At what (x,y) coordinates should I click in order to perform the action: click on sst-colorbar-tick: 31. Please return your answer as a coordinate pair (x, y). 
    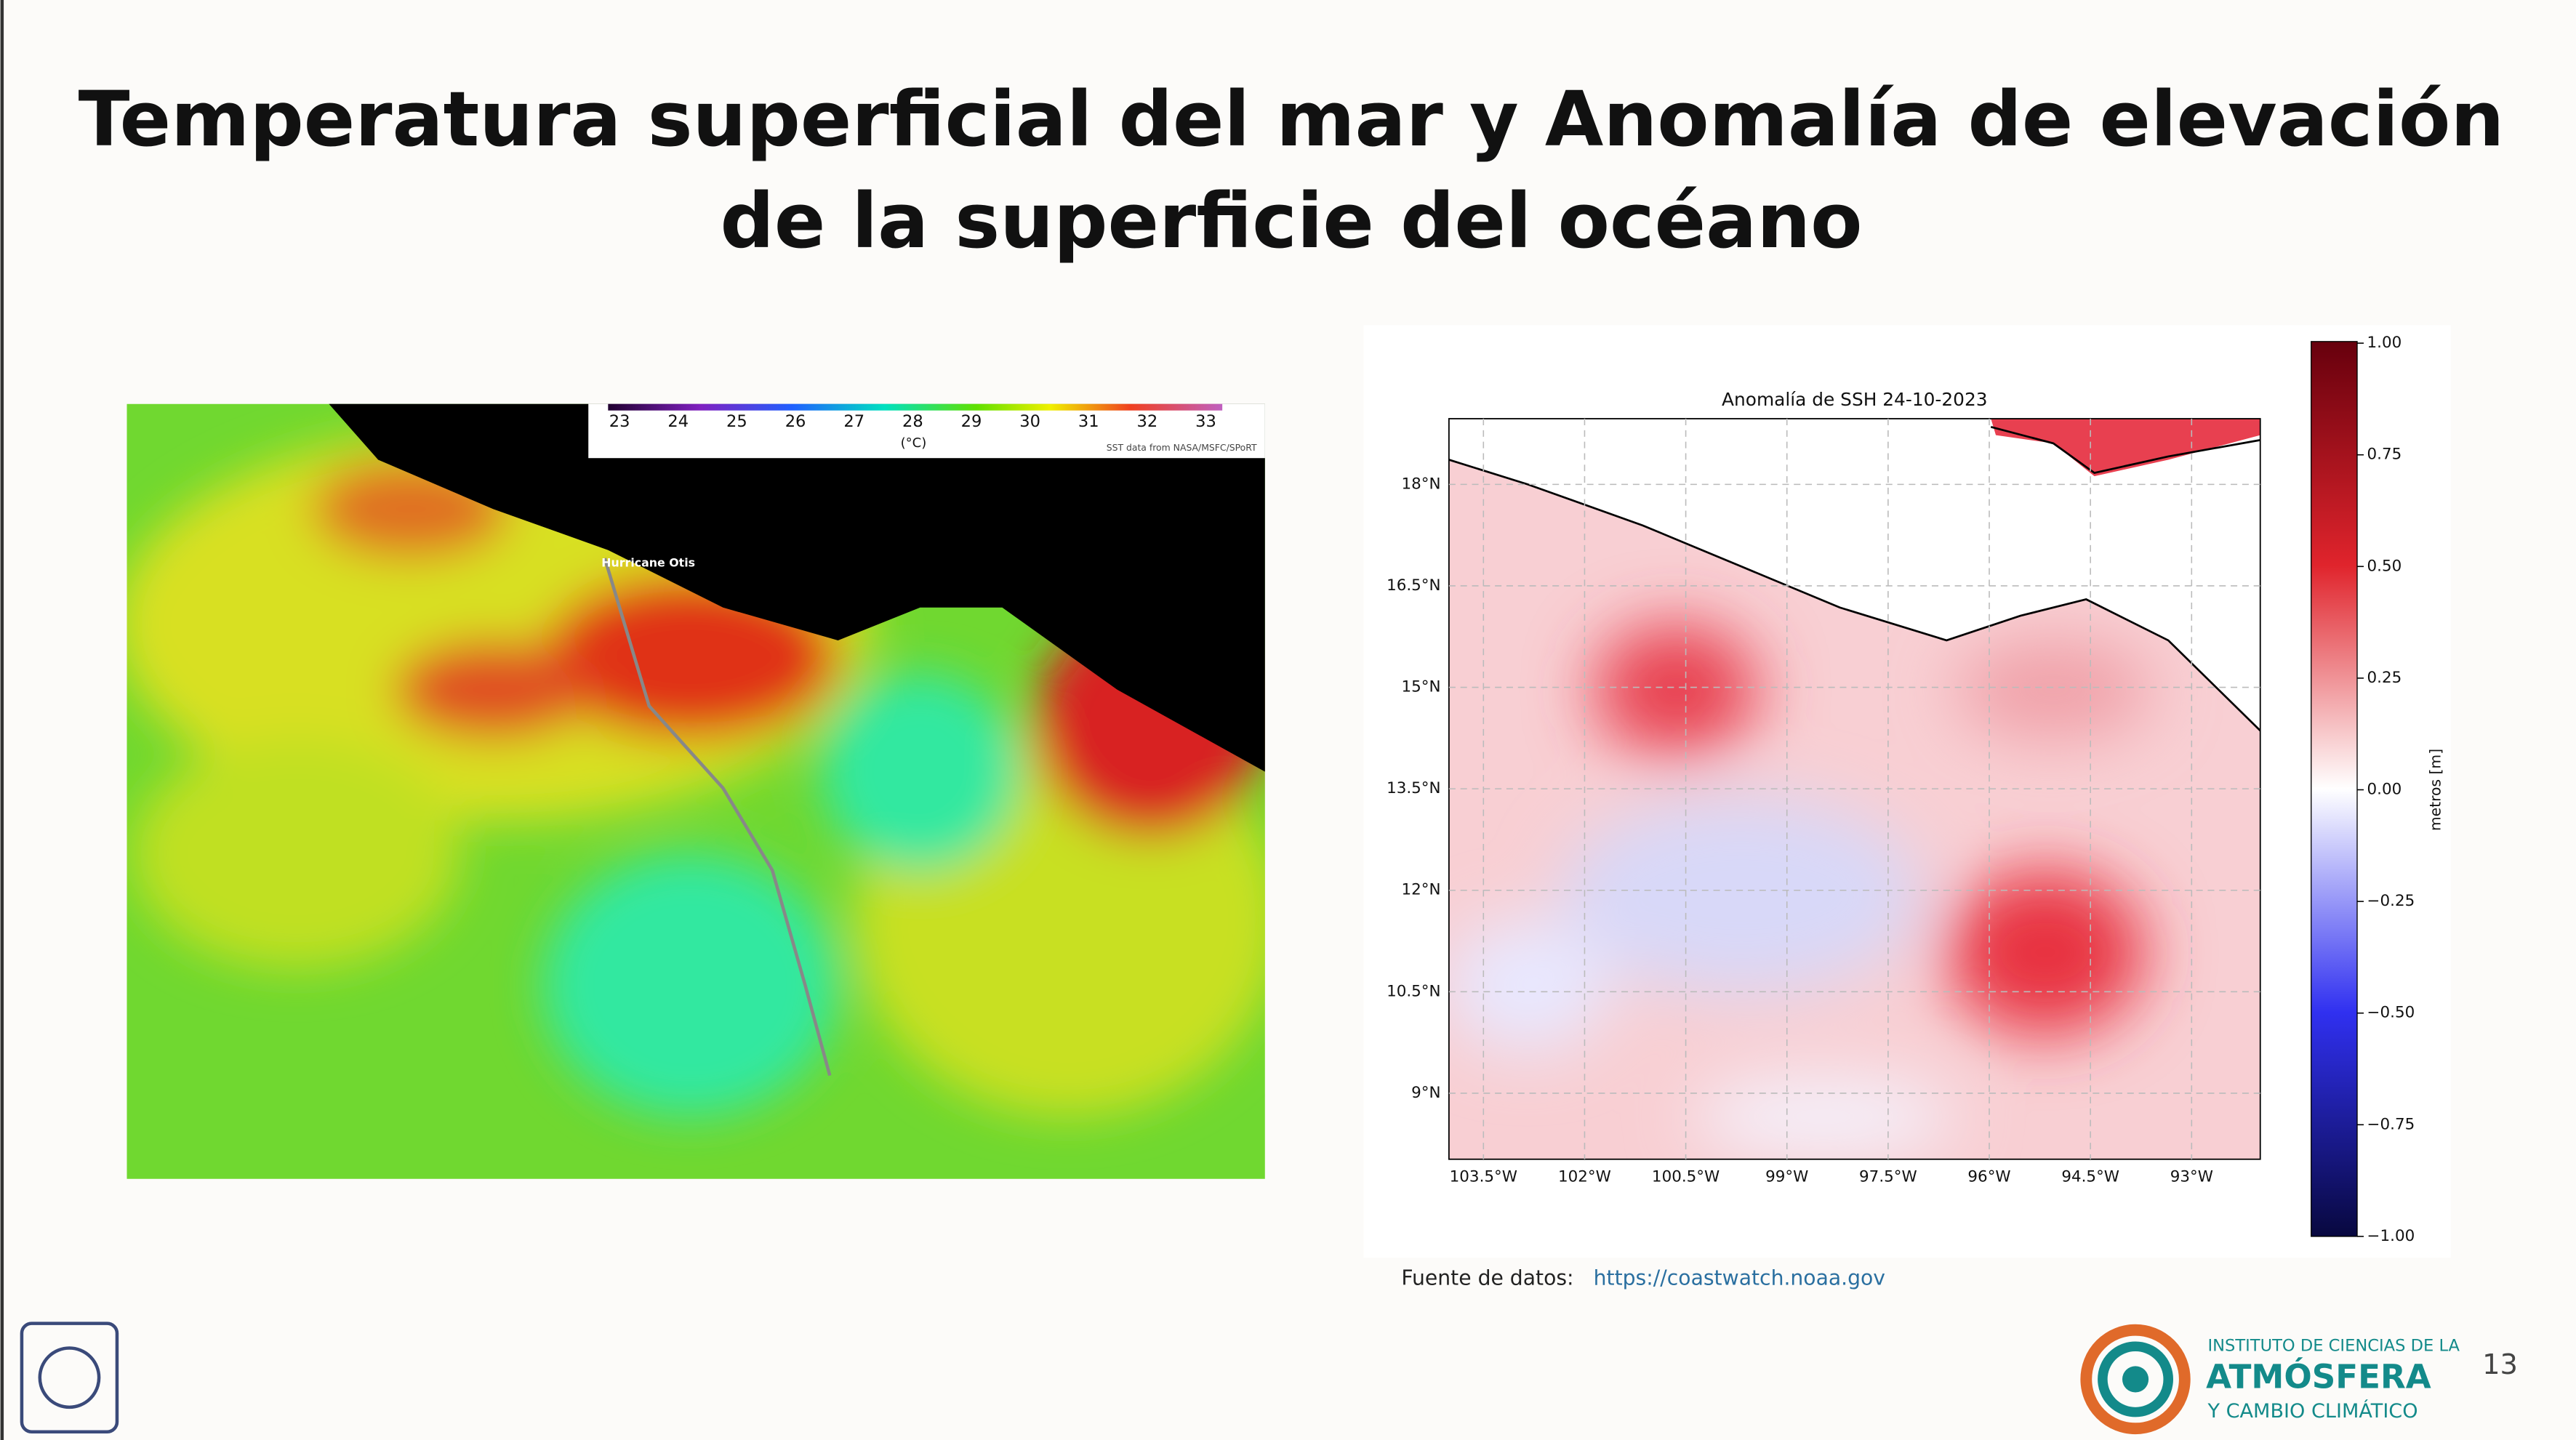
    Looking at the image, I should click on (1088, 421).